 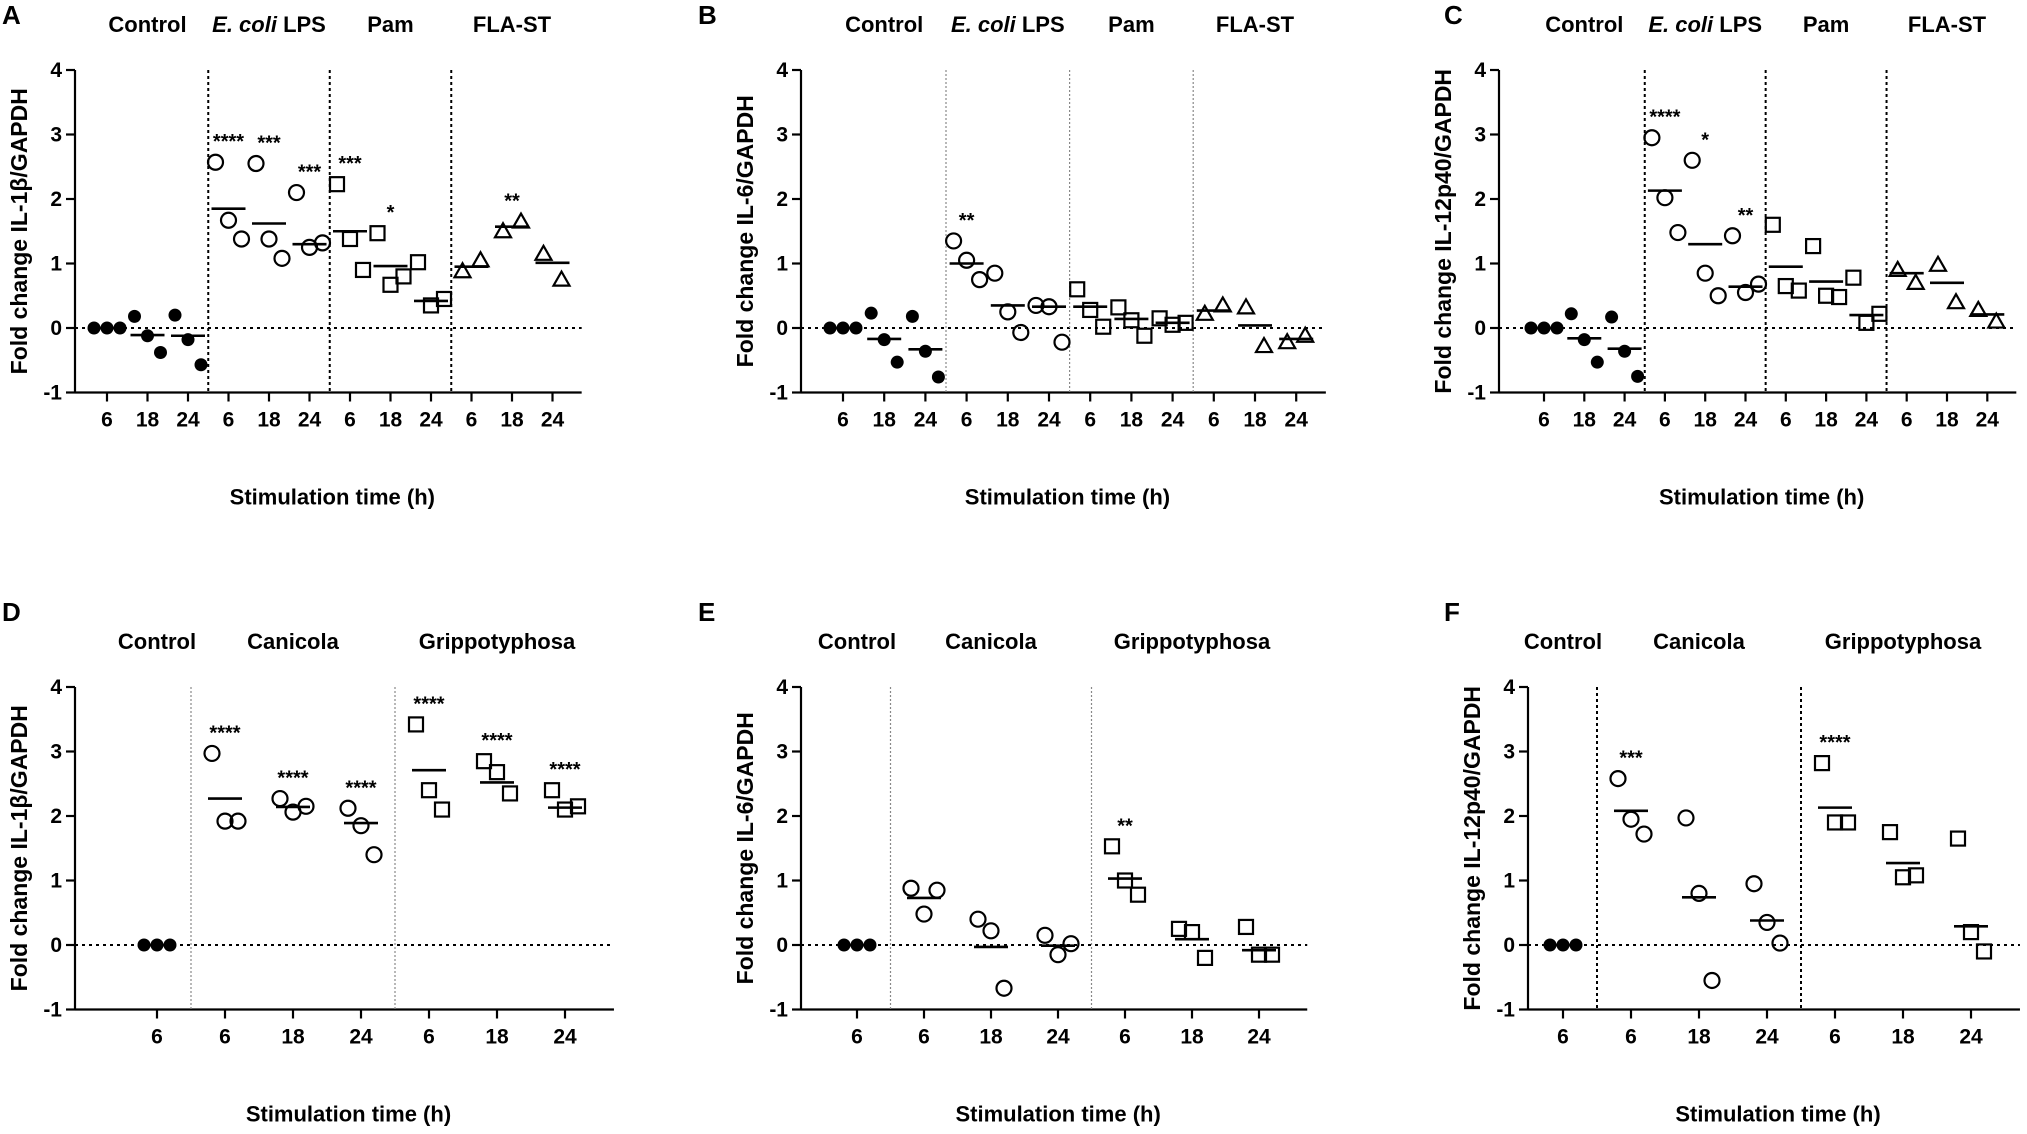 What do you see at coordinates (782, 945) in the screenshot?
I see `y-tick-label: 0` at bounding box center [782, 945].